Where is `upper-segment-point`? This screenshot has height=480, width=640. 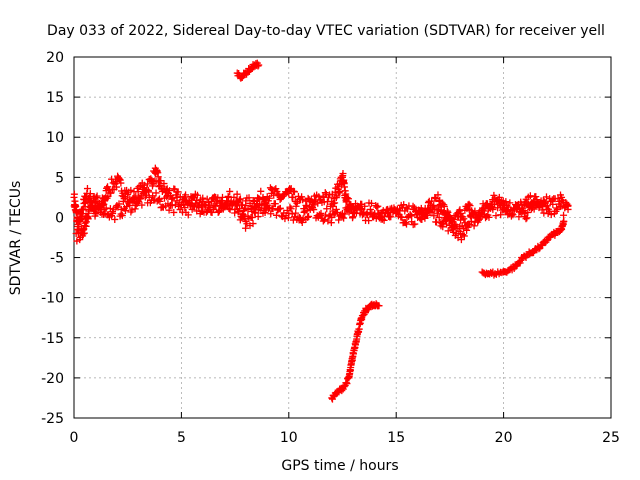 upper-segment-point is located at coordinates (258, 66).